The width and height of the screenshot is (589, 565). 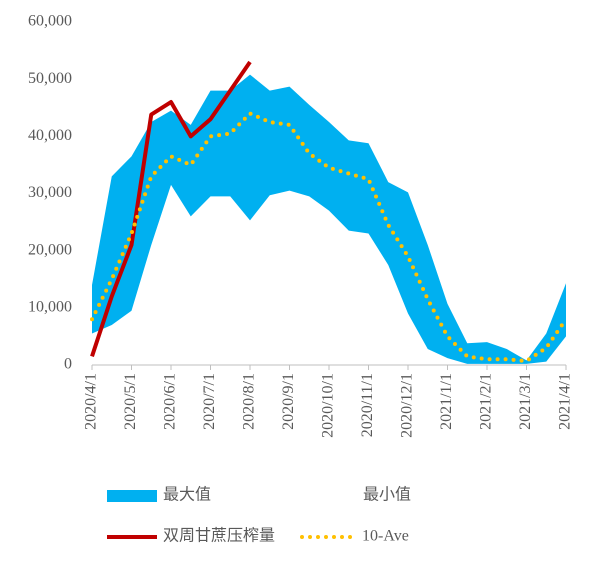 What do you see at coordinates (50, 192) in the screenshot?
I see `y-tick-label: 30,000` at bounding box center [50, 192].